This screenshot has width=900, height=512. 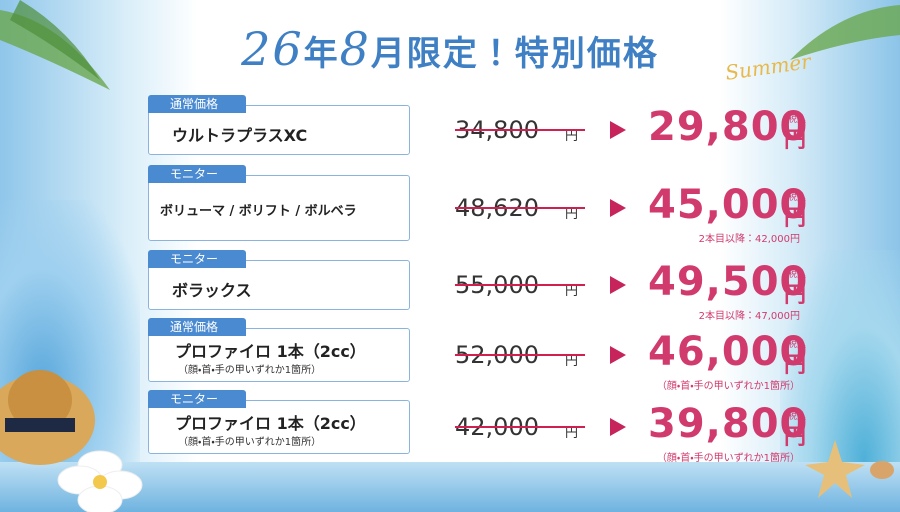 What do you see at coordinates (728, 205) in the screenshot?
I see `sale-price: 45,000` at bounding box center [728, 205].